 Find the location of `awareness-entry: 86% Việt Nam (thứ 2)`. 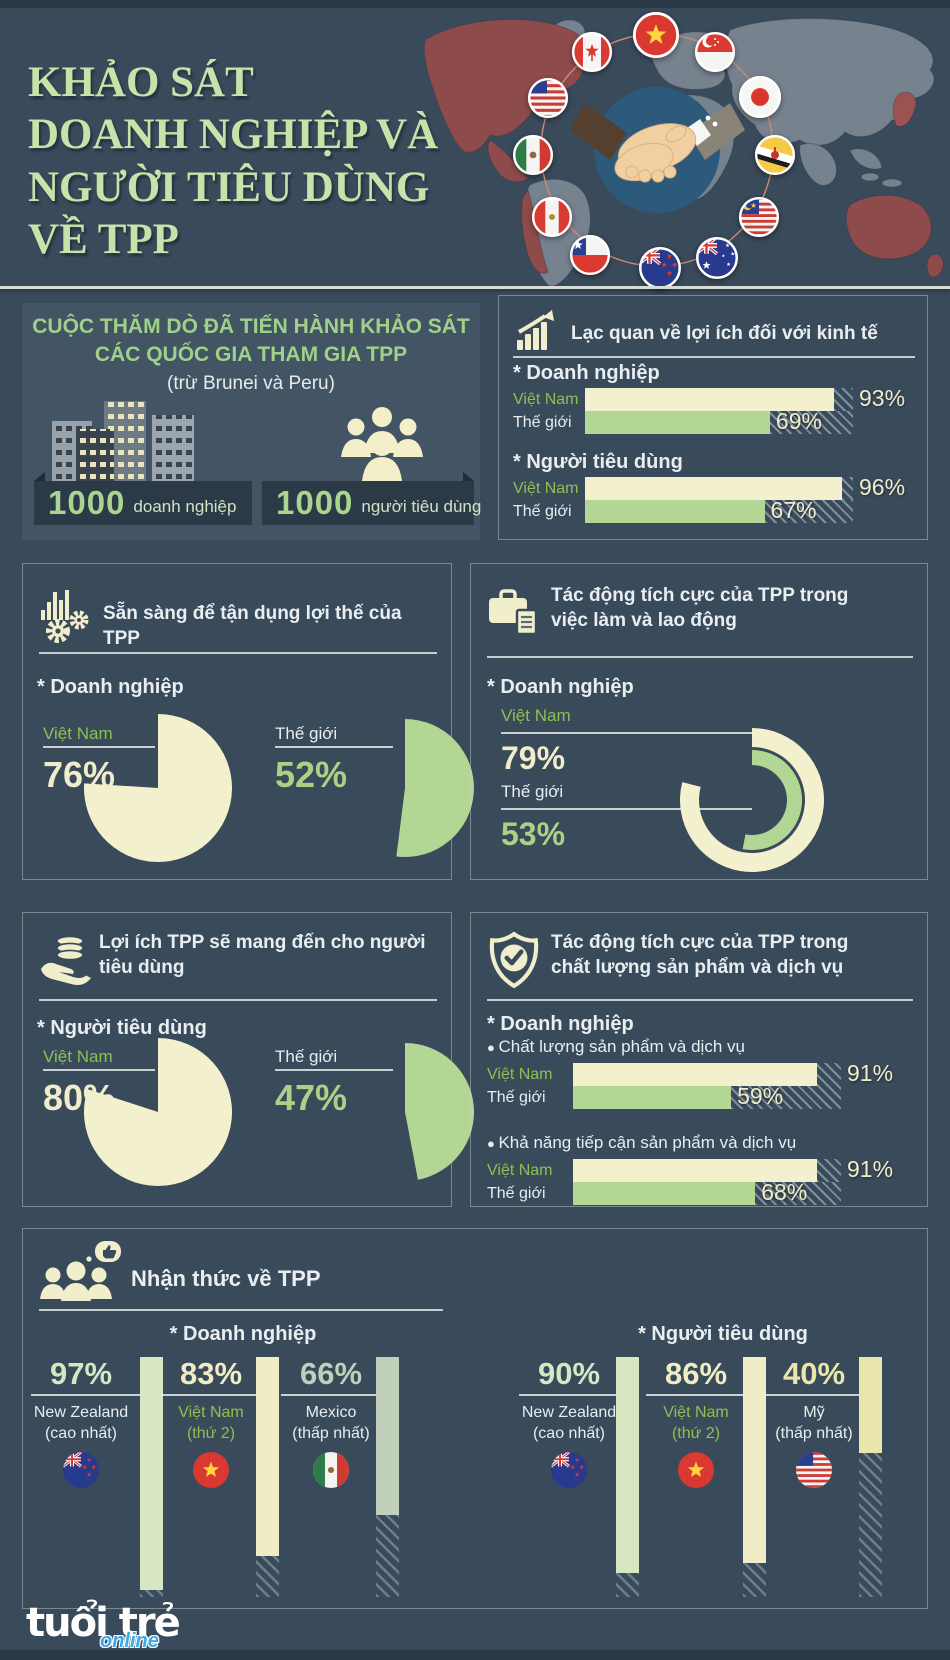

awareness-entry: 86% Việt Nam (thứ 2) is located at coordinates (703, 1423).